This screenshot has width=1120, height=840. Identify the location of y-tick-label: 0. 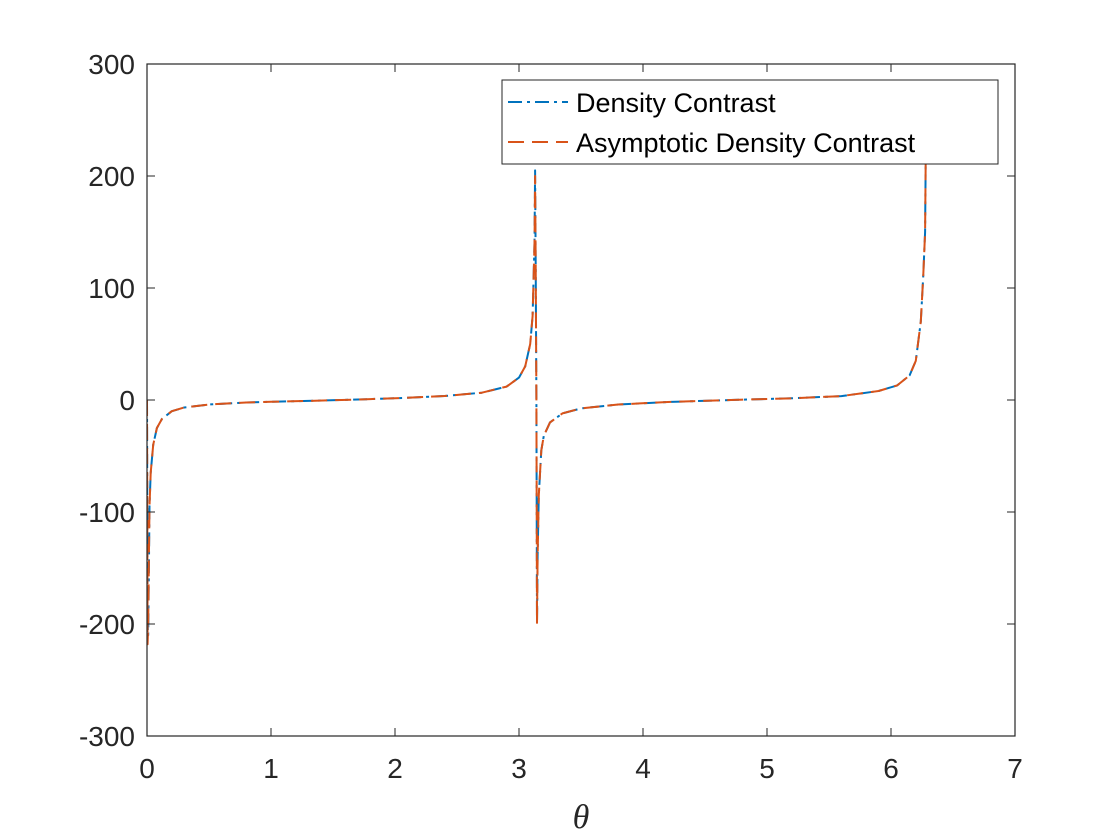
(127, 400).